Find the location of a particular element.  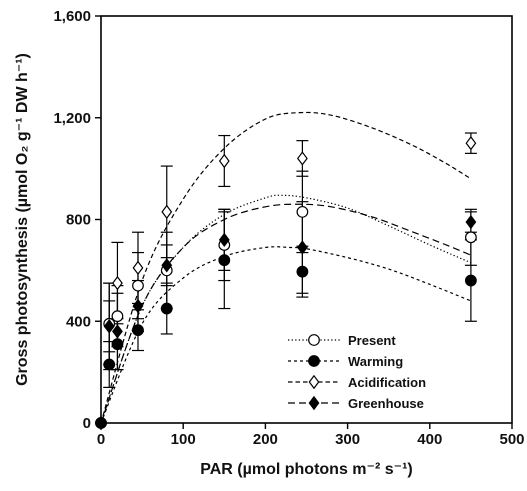

legend-marker-warming is located at coordinates (314, 361).